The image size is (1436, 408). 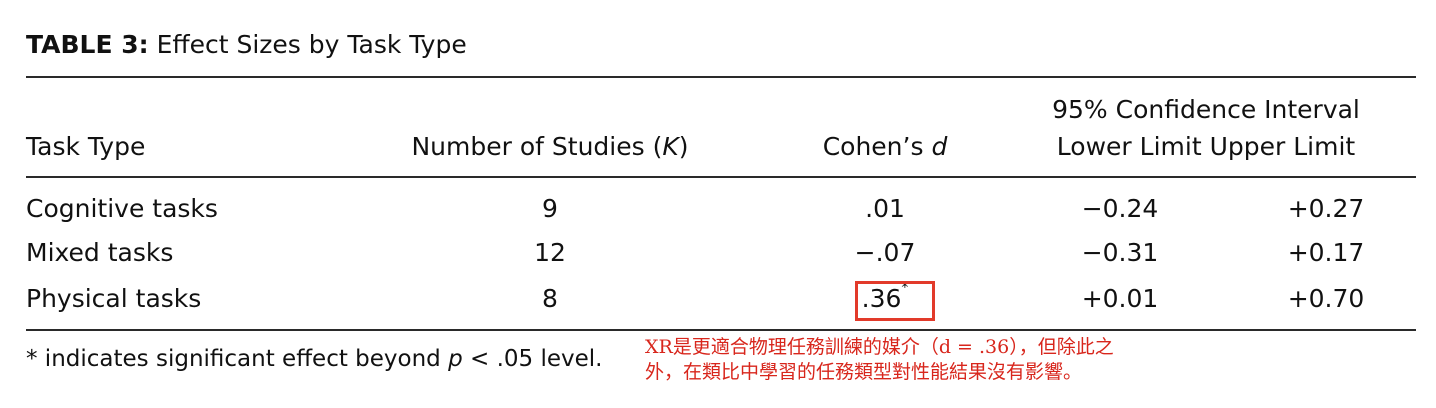 What do you see at coordinates (1120, 252) in the screenshot?
I see `table-row-lower: −0.31` at bounding box center [1120, 252].